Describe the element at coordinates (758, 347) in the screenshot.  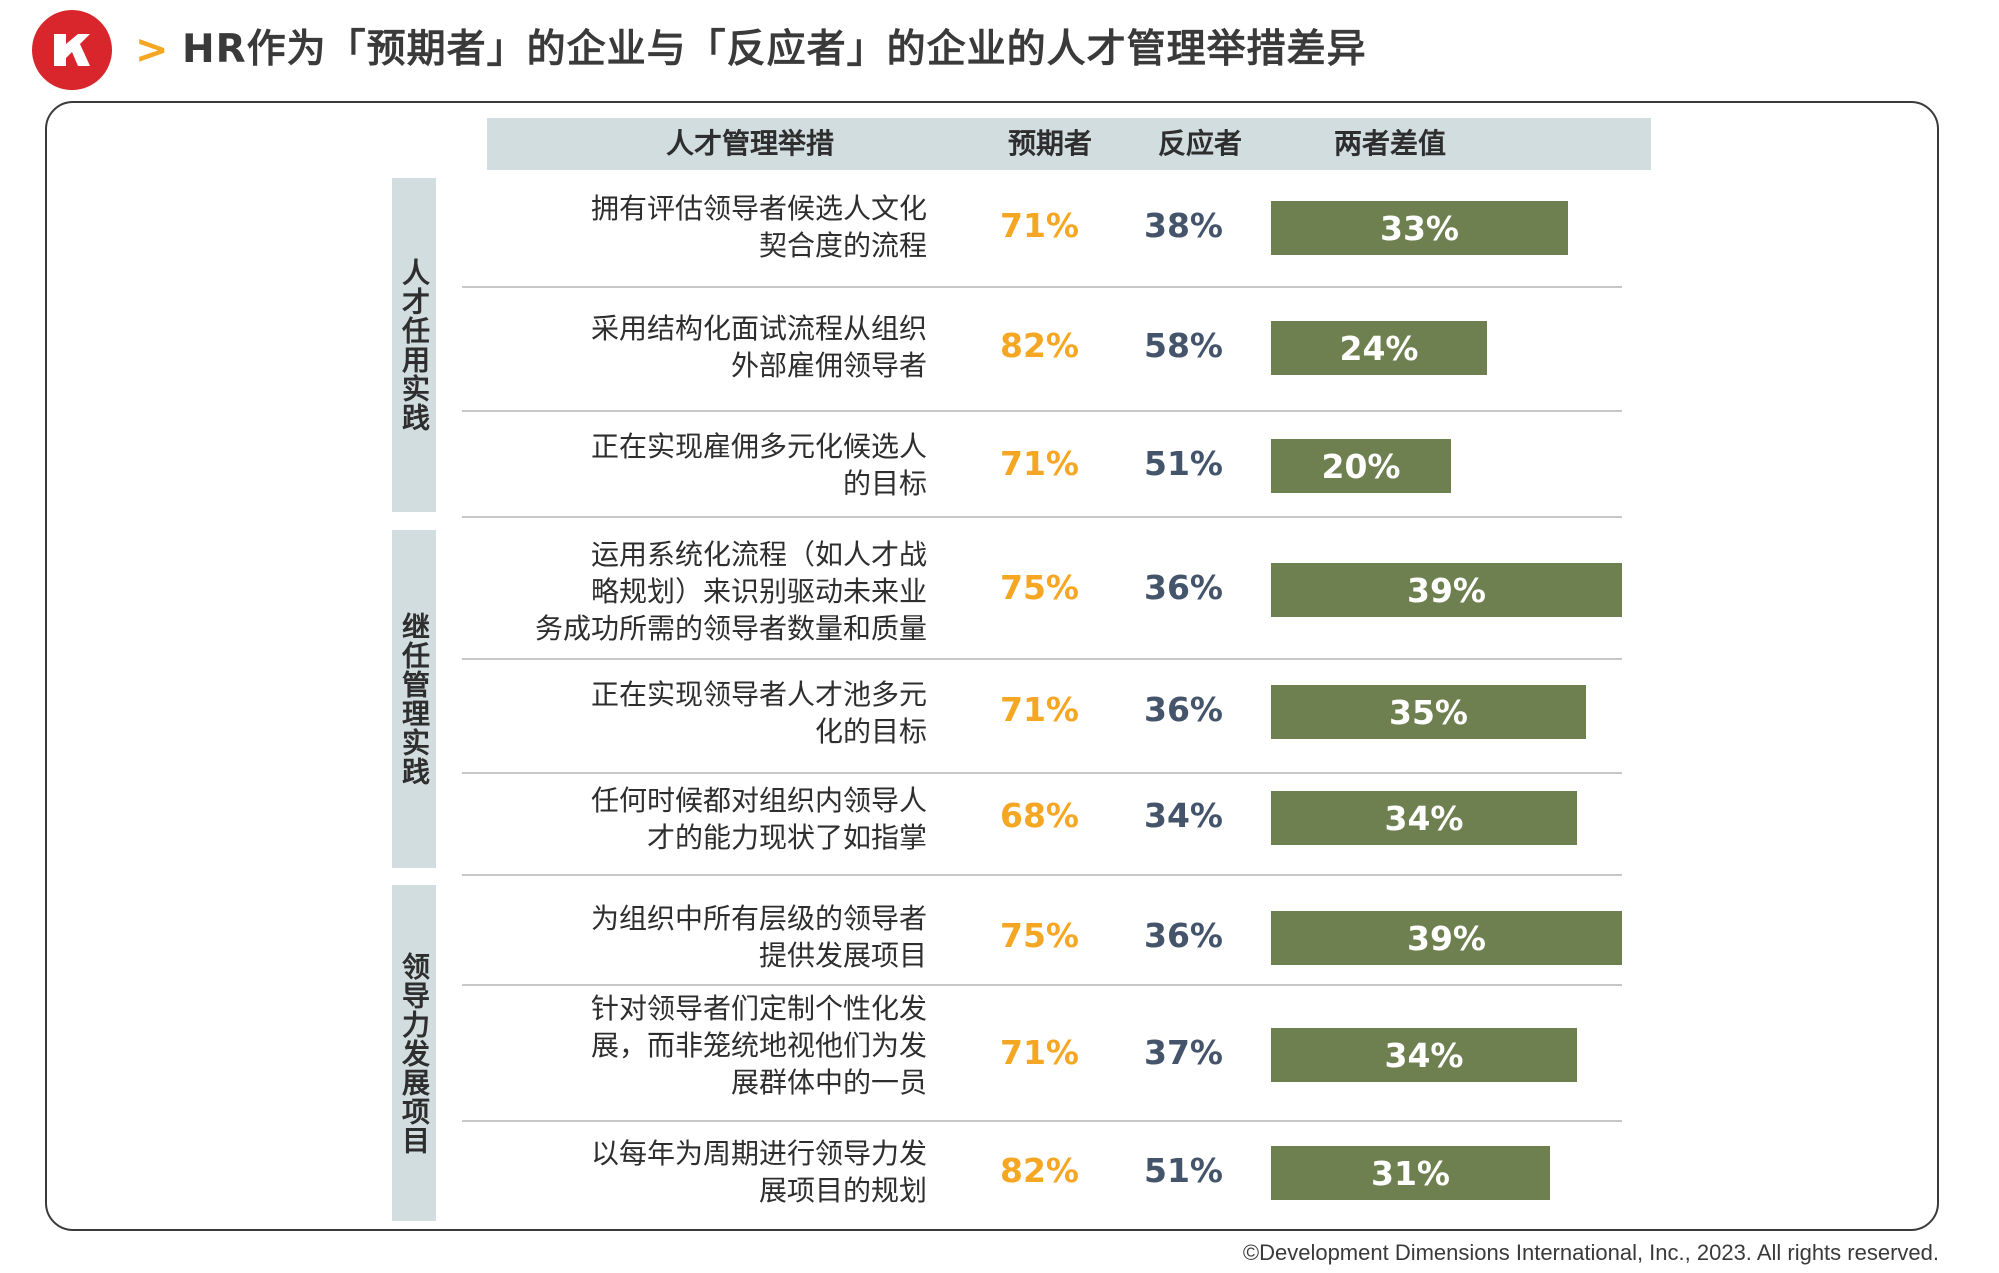
I see `practice-label: 采用结构化面试流程从组织 外部雇佣领导者` at that location.